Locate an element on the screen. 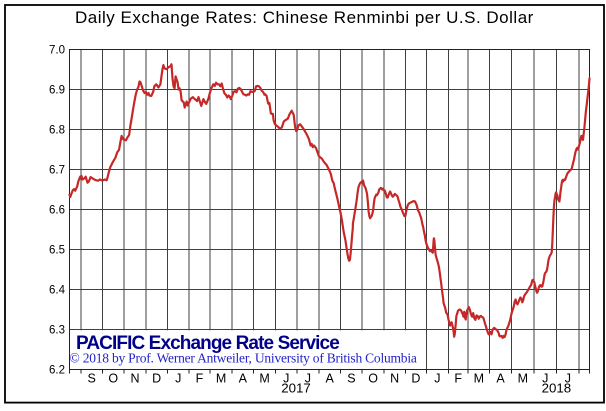 Image resolution: width=606 pixels, height=411 pixels. svg-text: 6.9 is located at coordinates (57, 90).